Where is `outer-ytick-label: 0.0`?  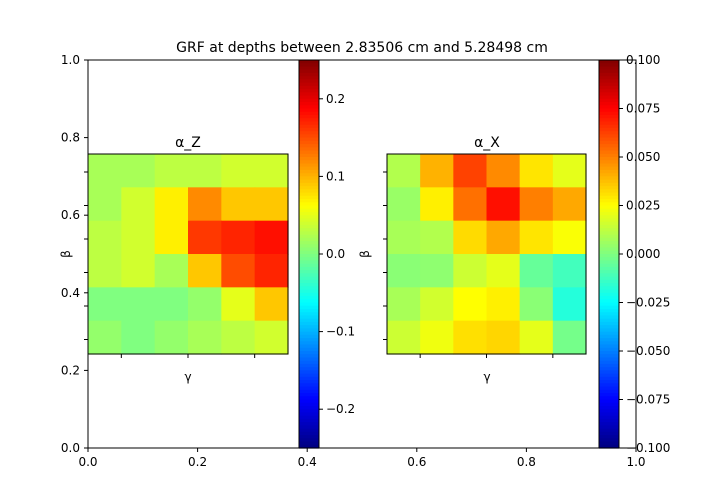 outer-ytick-label: 0.0 is located at coordinates (70, 448).